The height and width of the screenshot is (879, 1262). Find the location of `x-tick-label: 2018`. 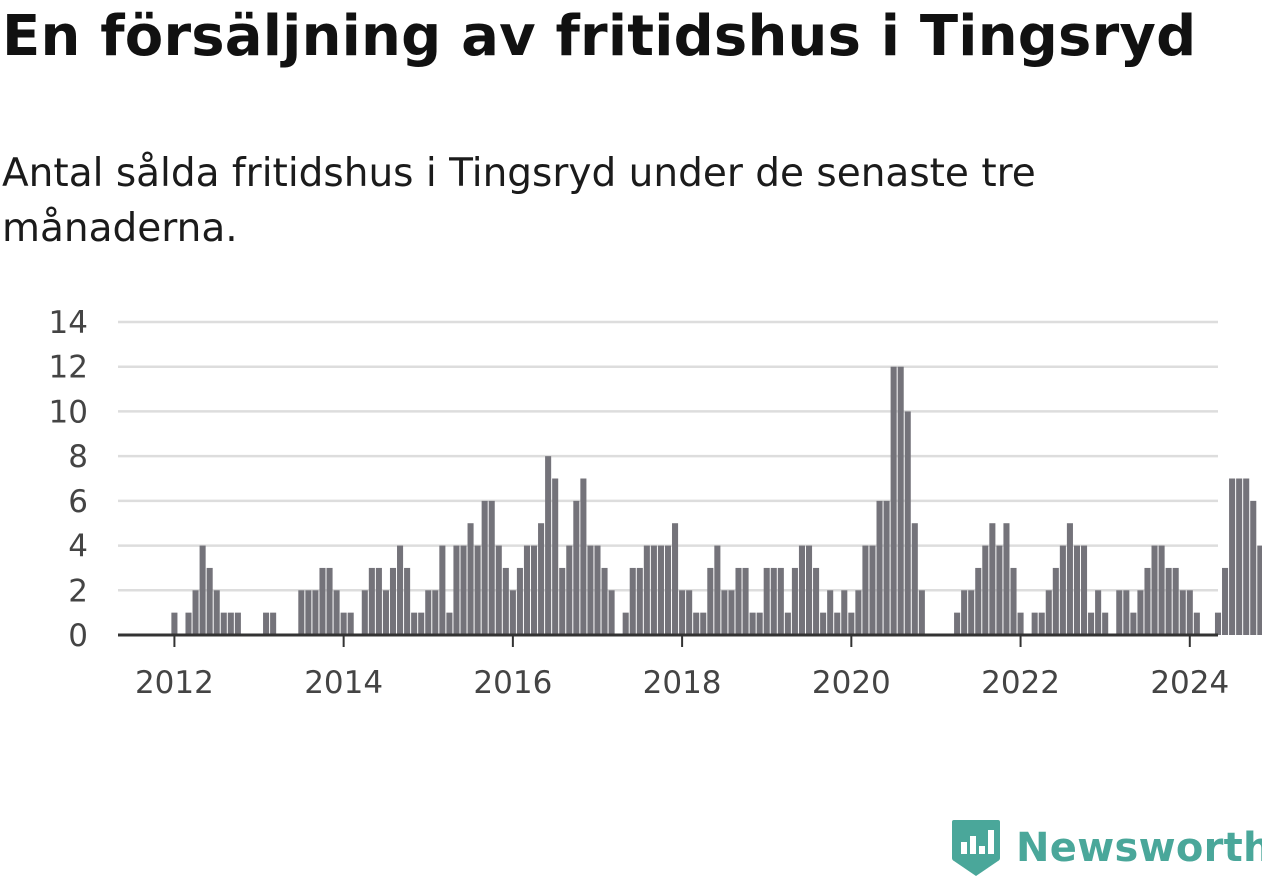

x-tick-label: 2018 is located at coordinates (682, 683).